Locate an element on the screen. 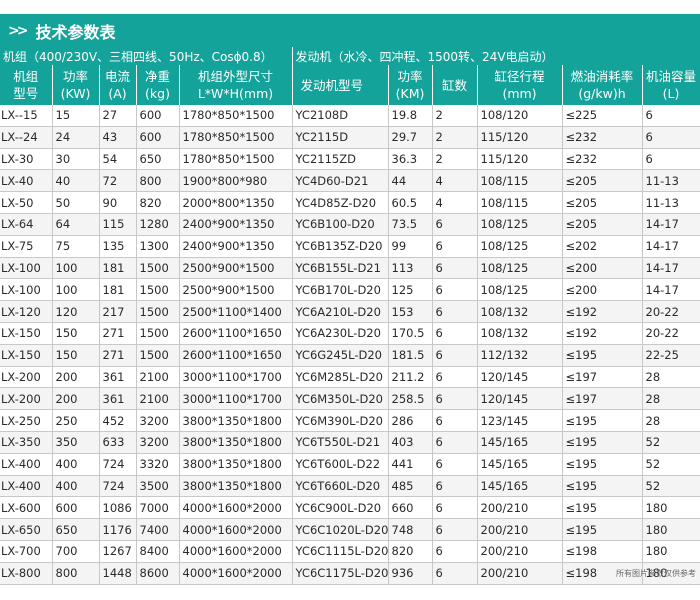  table-cell: 633 is located at coordinates (118, 442).